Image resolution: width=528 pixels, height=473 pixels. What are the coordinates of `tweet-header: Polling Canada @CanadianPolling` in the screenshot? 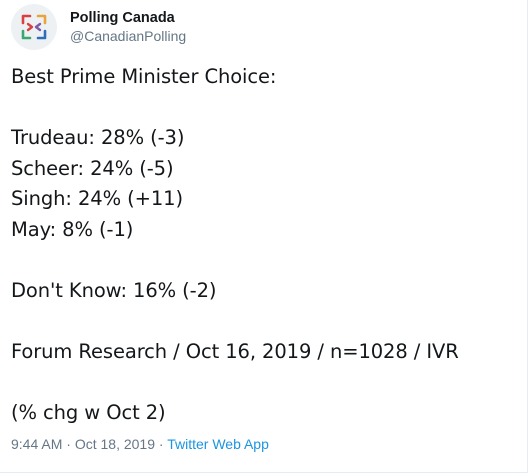 It's located at (98, 27).